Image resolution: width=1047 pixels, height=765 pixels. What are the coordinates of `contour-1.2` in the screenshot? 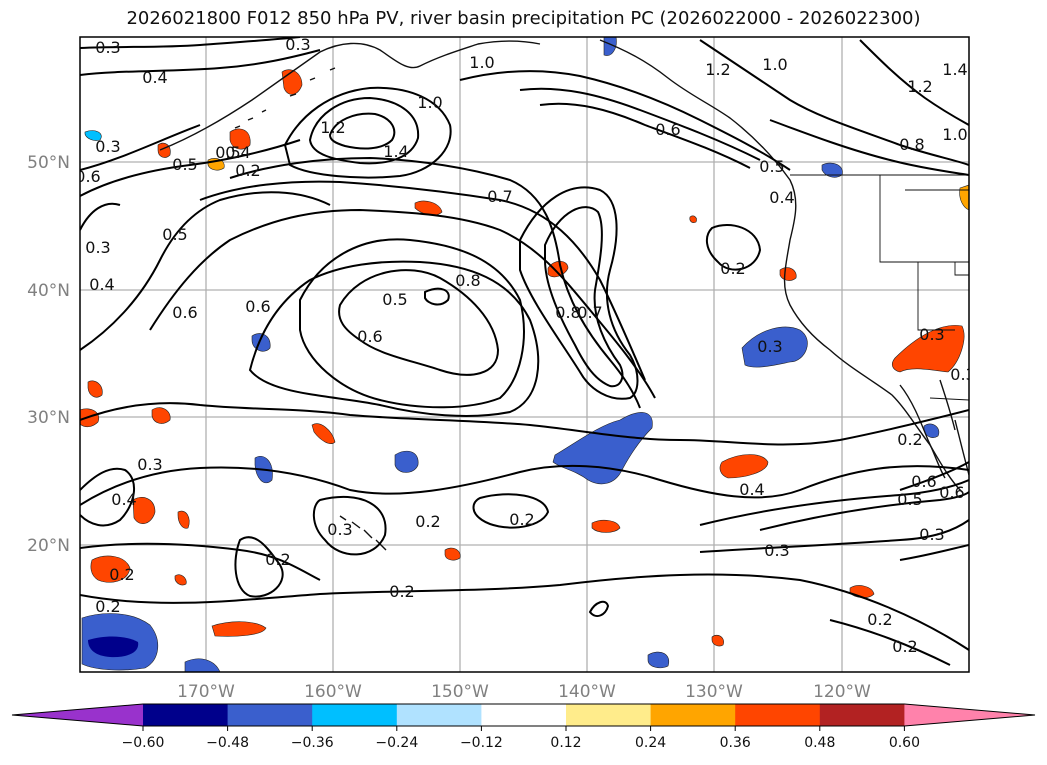 It's located at (364, 130).